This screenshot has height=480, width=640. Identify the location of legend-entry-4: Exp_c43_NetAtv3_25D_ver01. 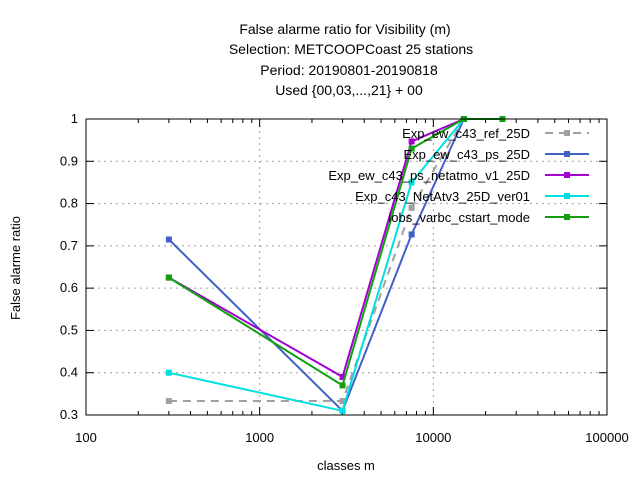
(472, 196).